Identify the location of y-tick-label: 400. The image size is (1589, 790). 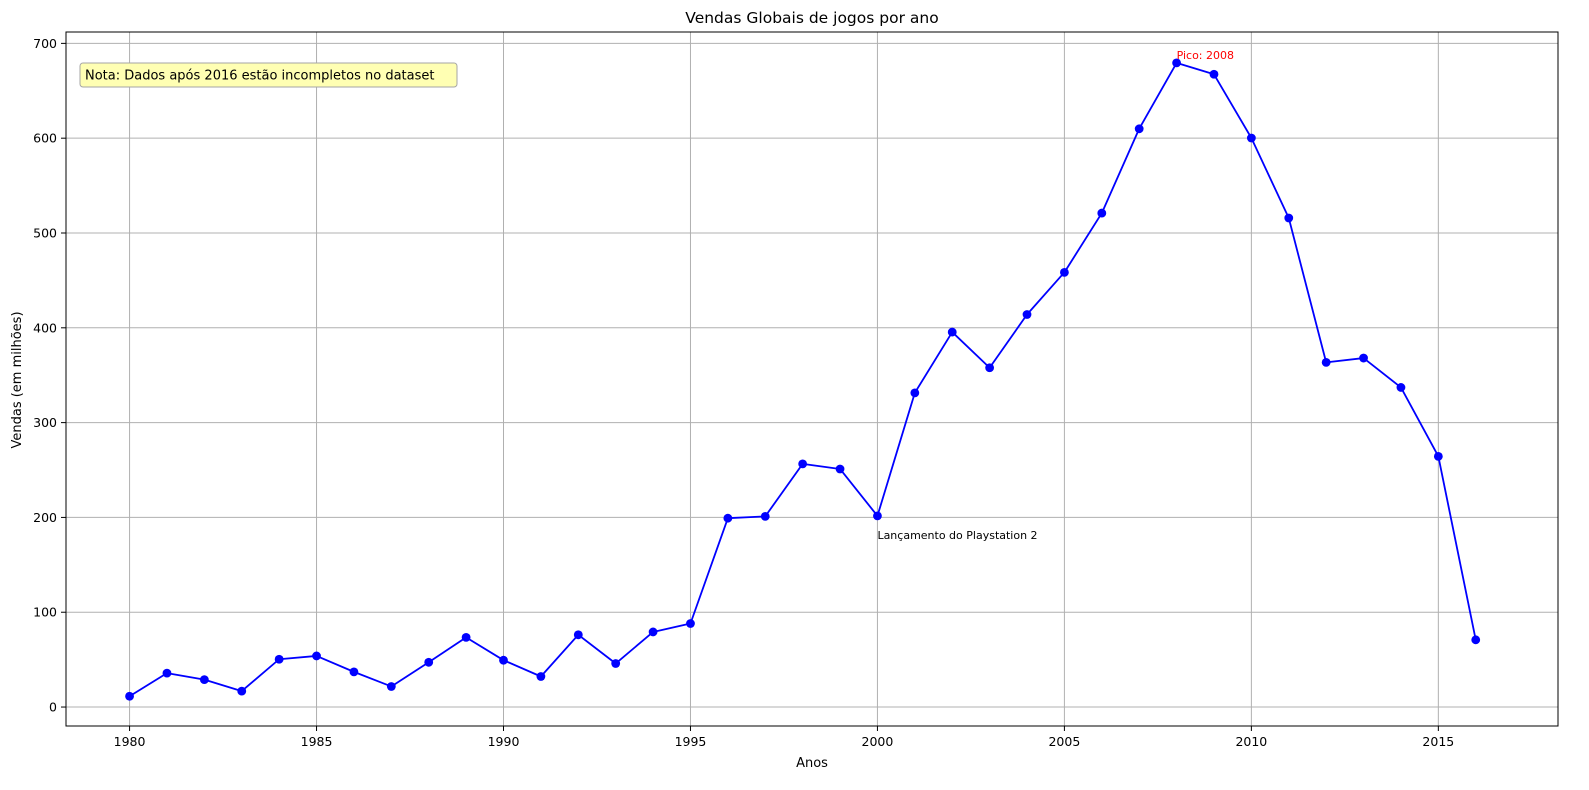
(45, 327).